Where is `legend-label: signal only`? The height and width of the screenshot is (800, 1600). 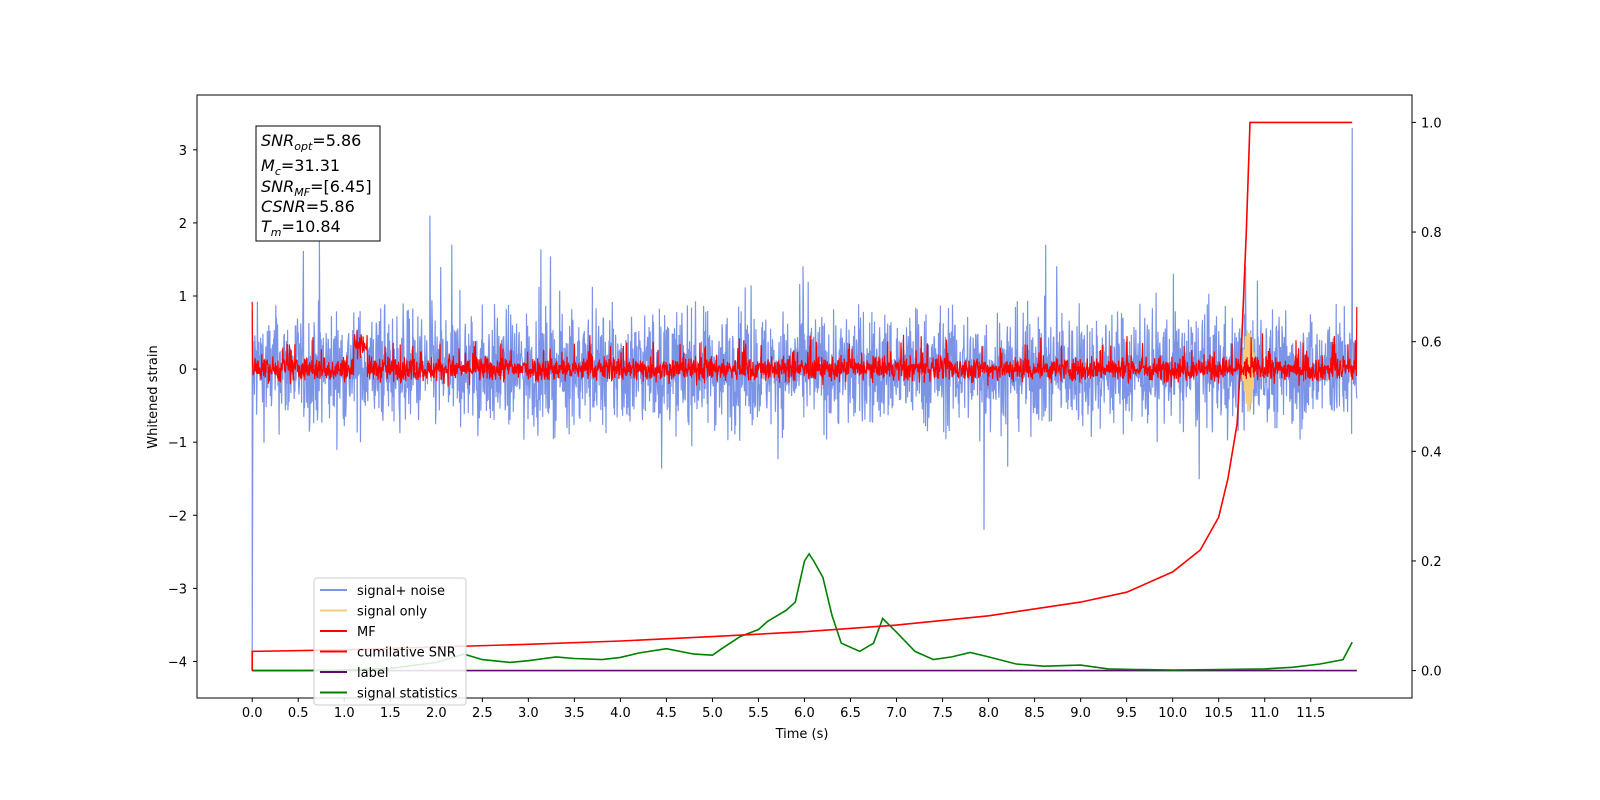
legend-label: signal only is located at coordinates (392, 612).